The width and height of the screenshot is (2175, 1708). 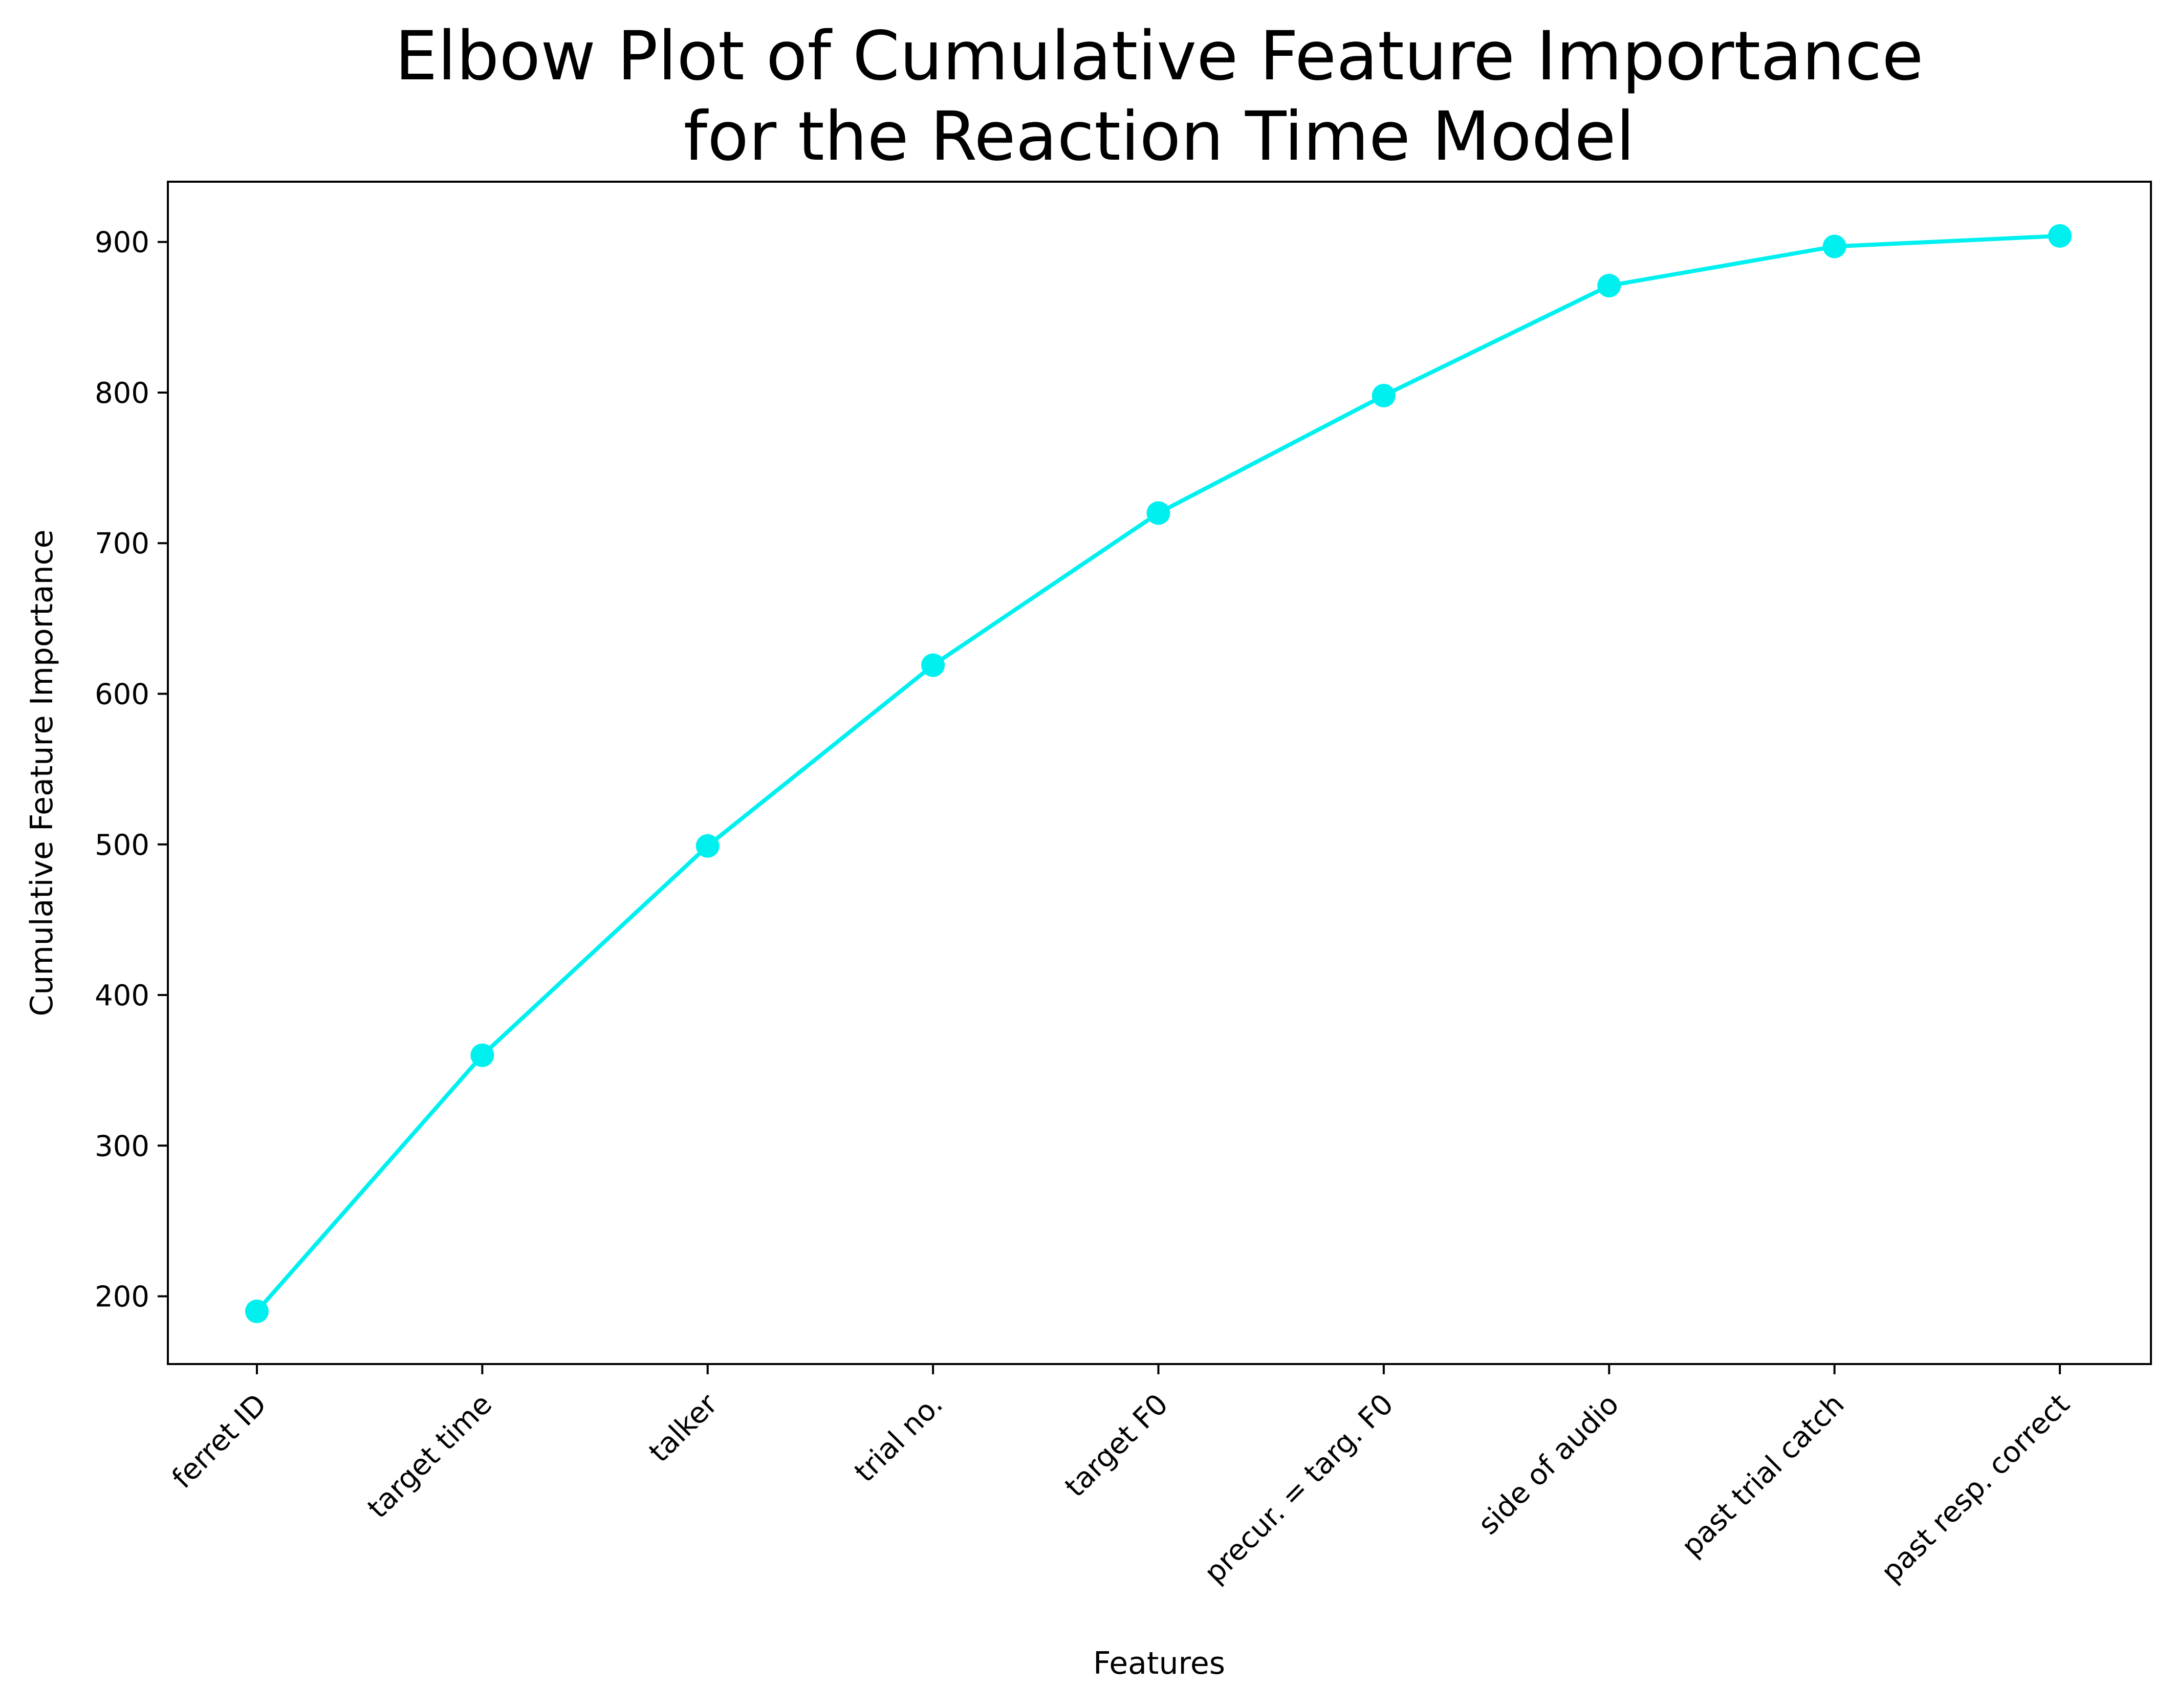 What do you see at coordinates (684, 1428) in the screenshot?
I see `x-tick-label: talker` at bounding box center [684, 1428].